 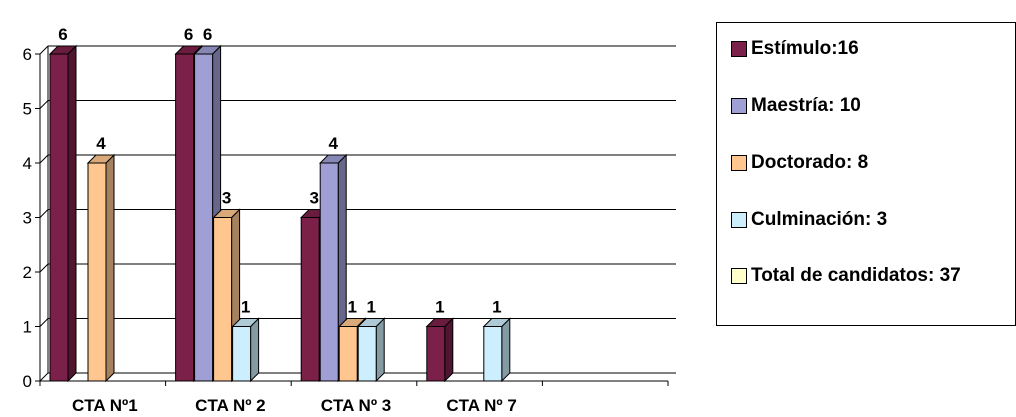 I want to click on y-tick-label: 2, so click(x=27, y=272).